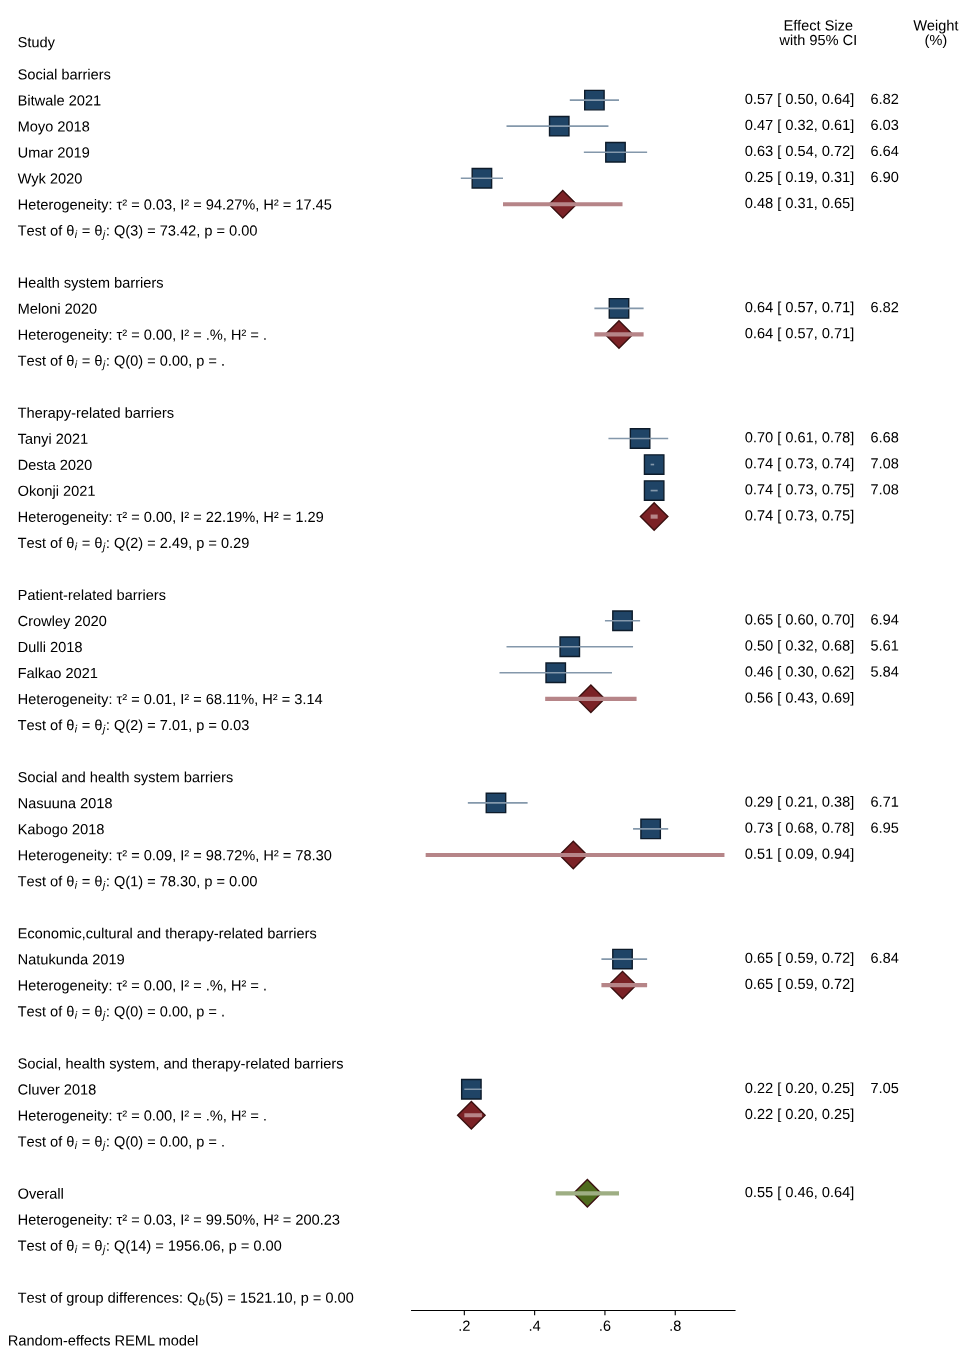 This screenshot has height=1358, width=980. I want to click on y-tick-label: Test of θ$_{i}$ = θ$_{j}$: Q(2) = 7.01, p = 0.03, so click(133, 727).